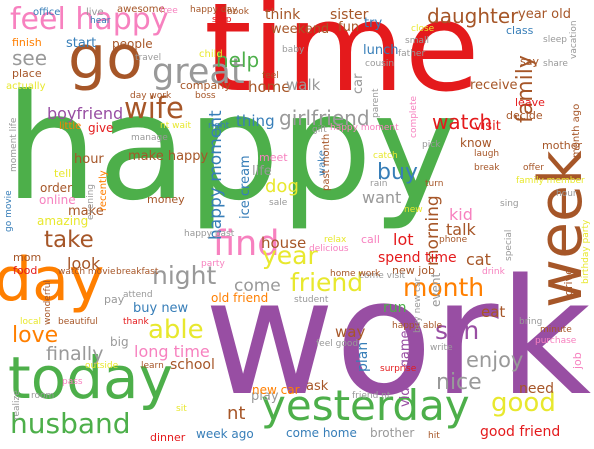 Image resolution: width=594 pixels, height=449 pixels. Describe the element at coordinates (364, 128) in the screenshot. I see `word-happy-moment-2: happy moment` at that location.